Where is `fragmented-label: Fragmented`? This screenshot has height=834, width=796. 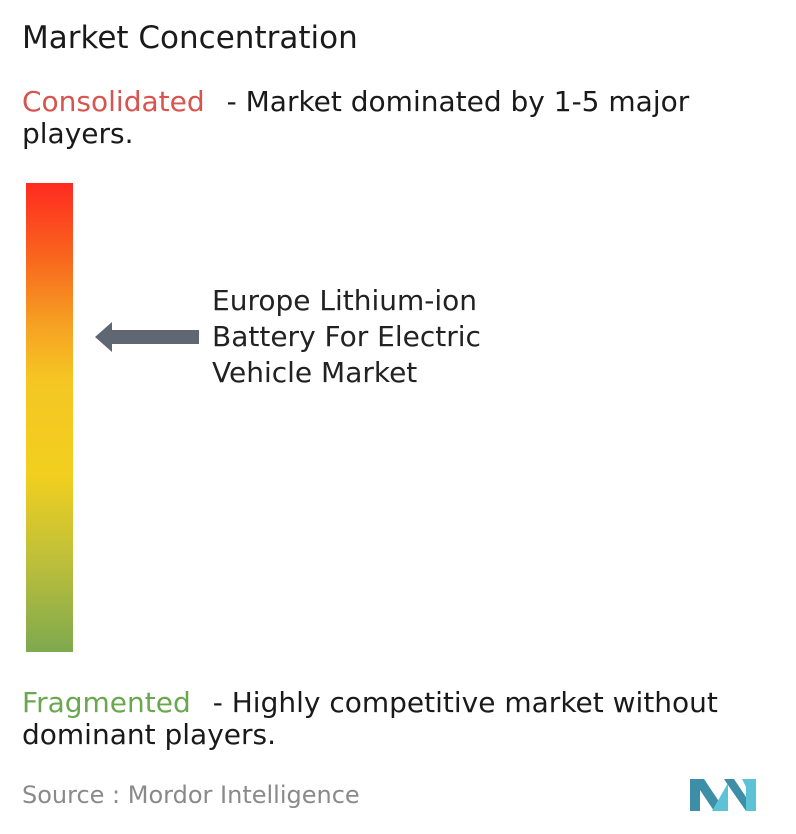 fragmented-label: Fragmented is located at coordinates (106, 702).